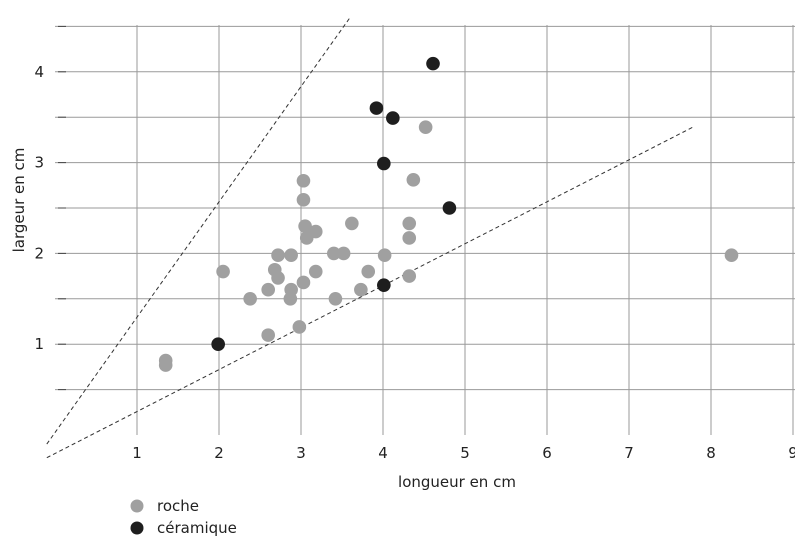  What do you see at coordinates (457, 482) in the screenshot?
I see `x-axis-label: longueur en cm` at bounding box center [457, 482].